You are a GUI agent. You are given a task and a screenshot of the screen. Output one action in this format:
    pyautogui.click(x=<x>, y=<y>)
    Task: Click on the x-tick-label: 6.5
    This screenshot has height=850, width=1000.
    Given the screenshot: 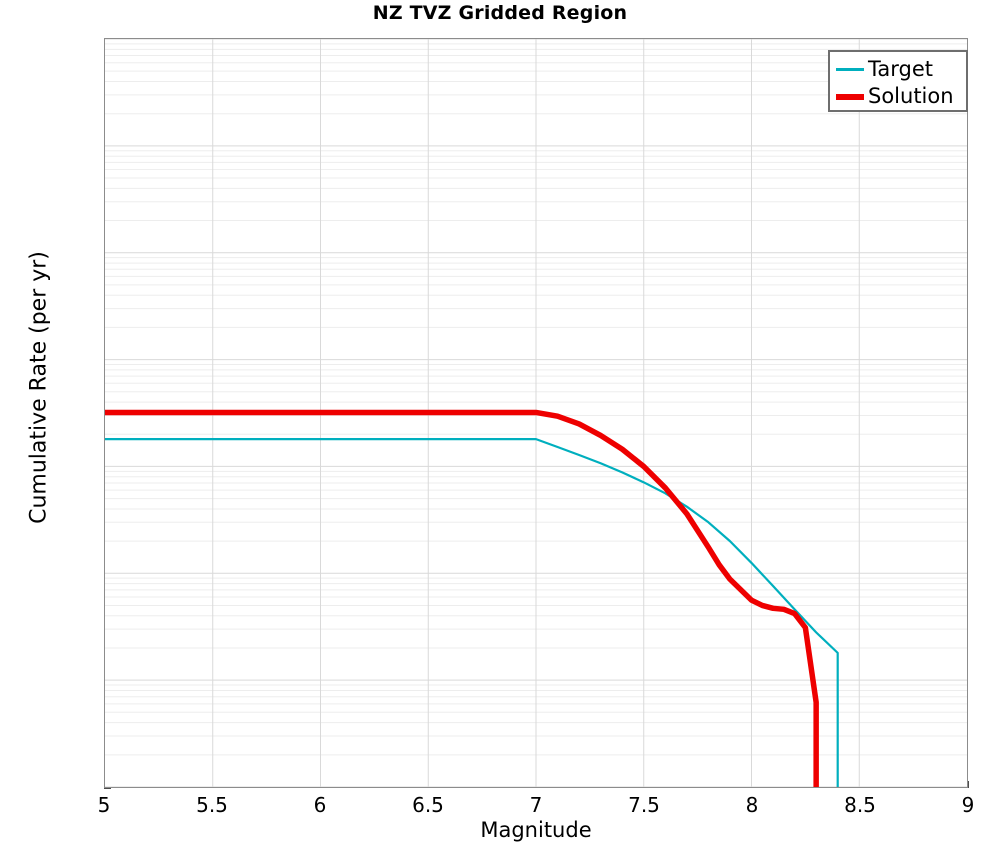 What is the action you would take?
    pyautogui.click(x=428, y=805)
    